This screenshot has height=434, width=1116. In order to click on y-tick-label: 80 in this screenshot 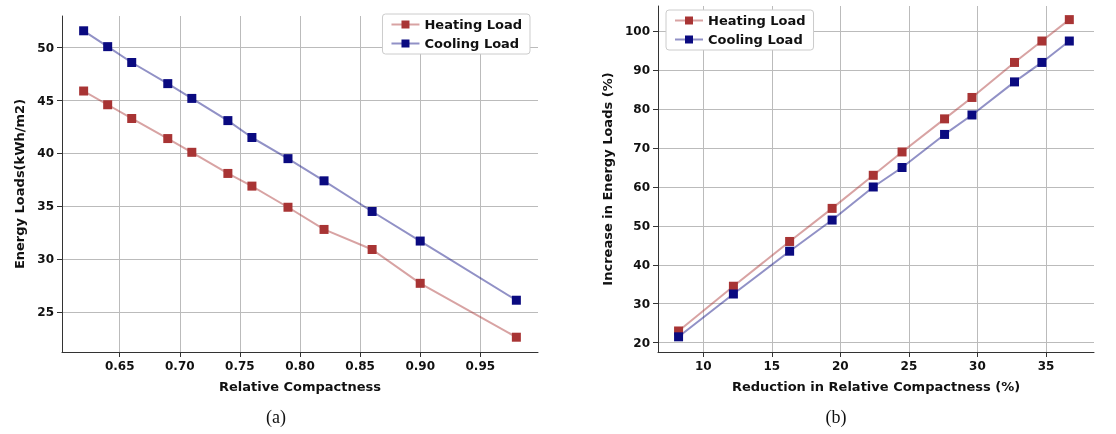, I will do `click(641, 109)`.